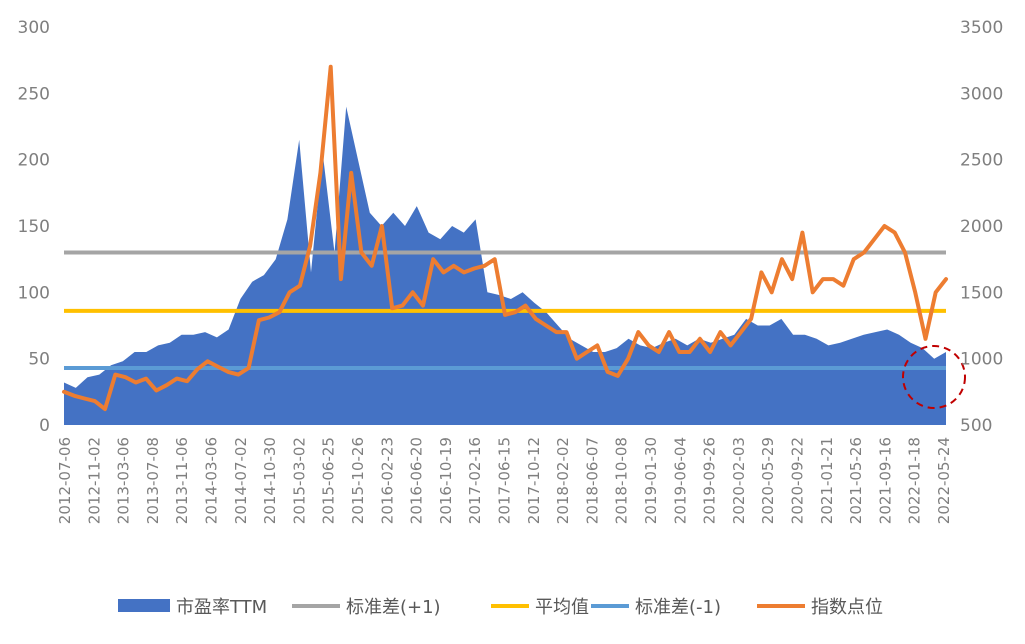 Image resolution: width=1025 pixels, height=644 pixels. What do you see at coordinates (44, 426) in the screenshot?
I see `left-tick-label: 0` at bounding box center [44, 426].